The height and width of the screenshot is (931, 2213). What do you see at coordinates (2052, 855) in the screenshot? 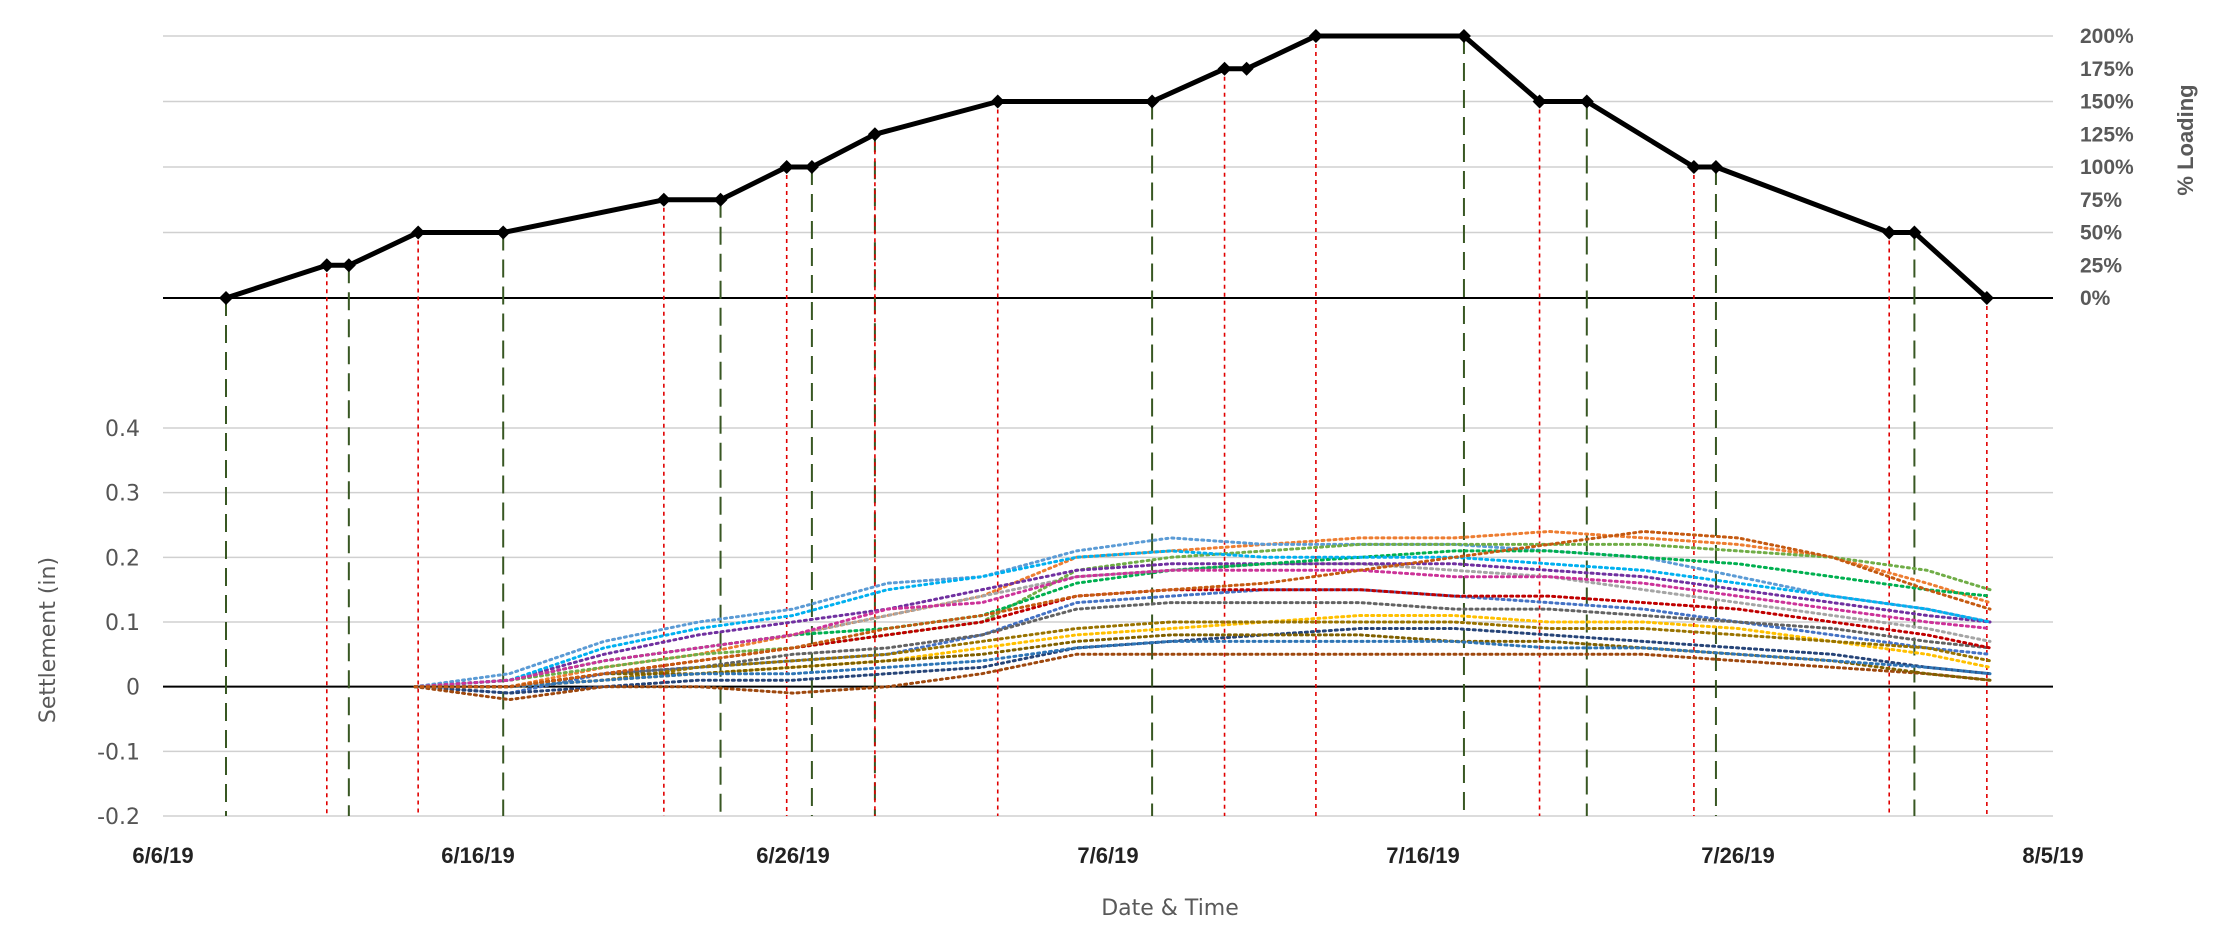
I see `date-tick-label: 8/5/19` at bounding box center [2052, 855].